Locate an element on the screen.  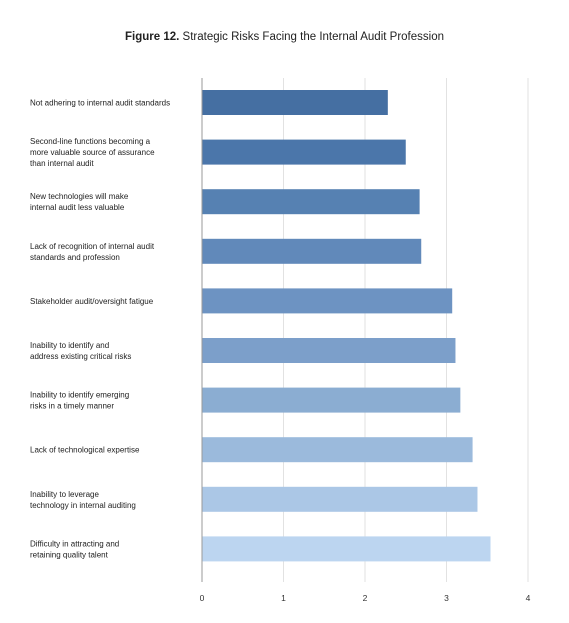
category-label-line: Stakeholder audit/oversight fatigue is located at coordinates (92, 301).